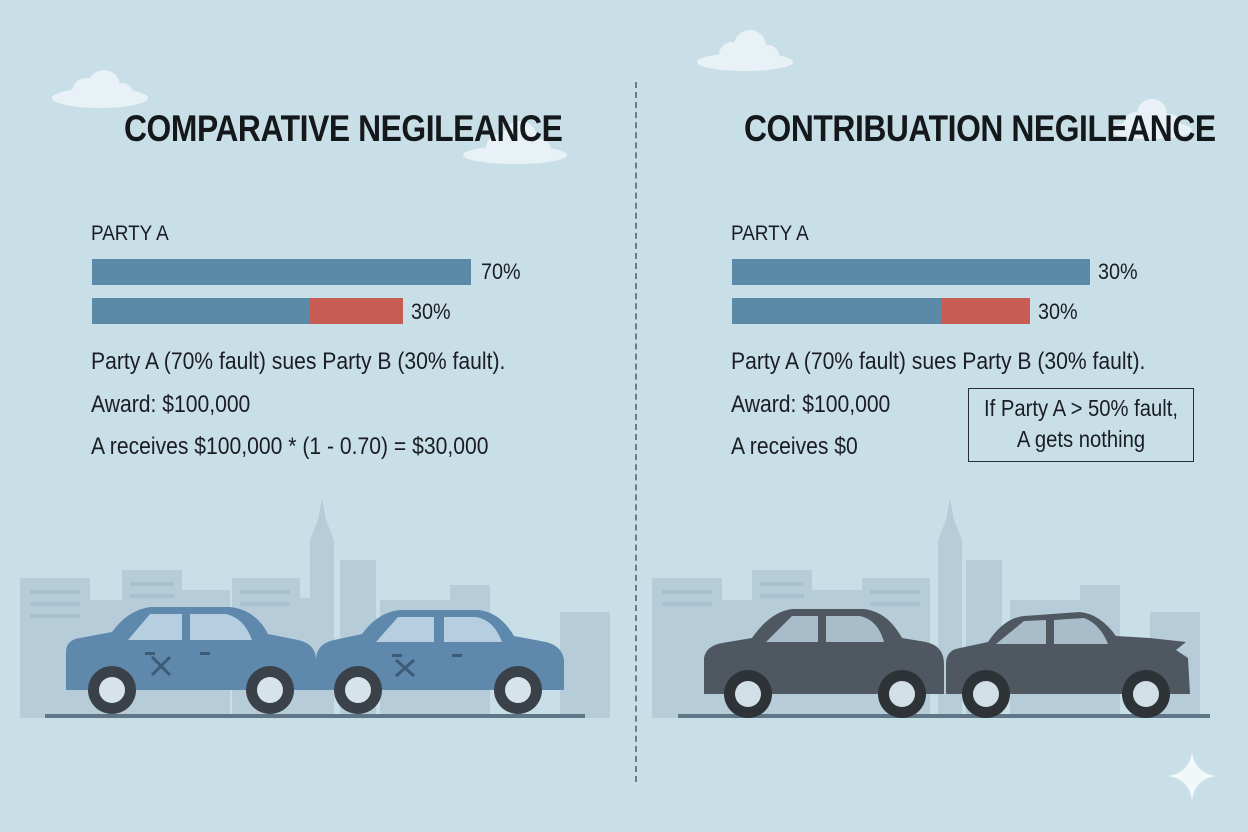  Describe the element at coordinates (794, 446) in the screenshot. I see `recovery-result: A receives $0` at that location.